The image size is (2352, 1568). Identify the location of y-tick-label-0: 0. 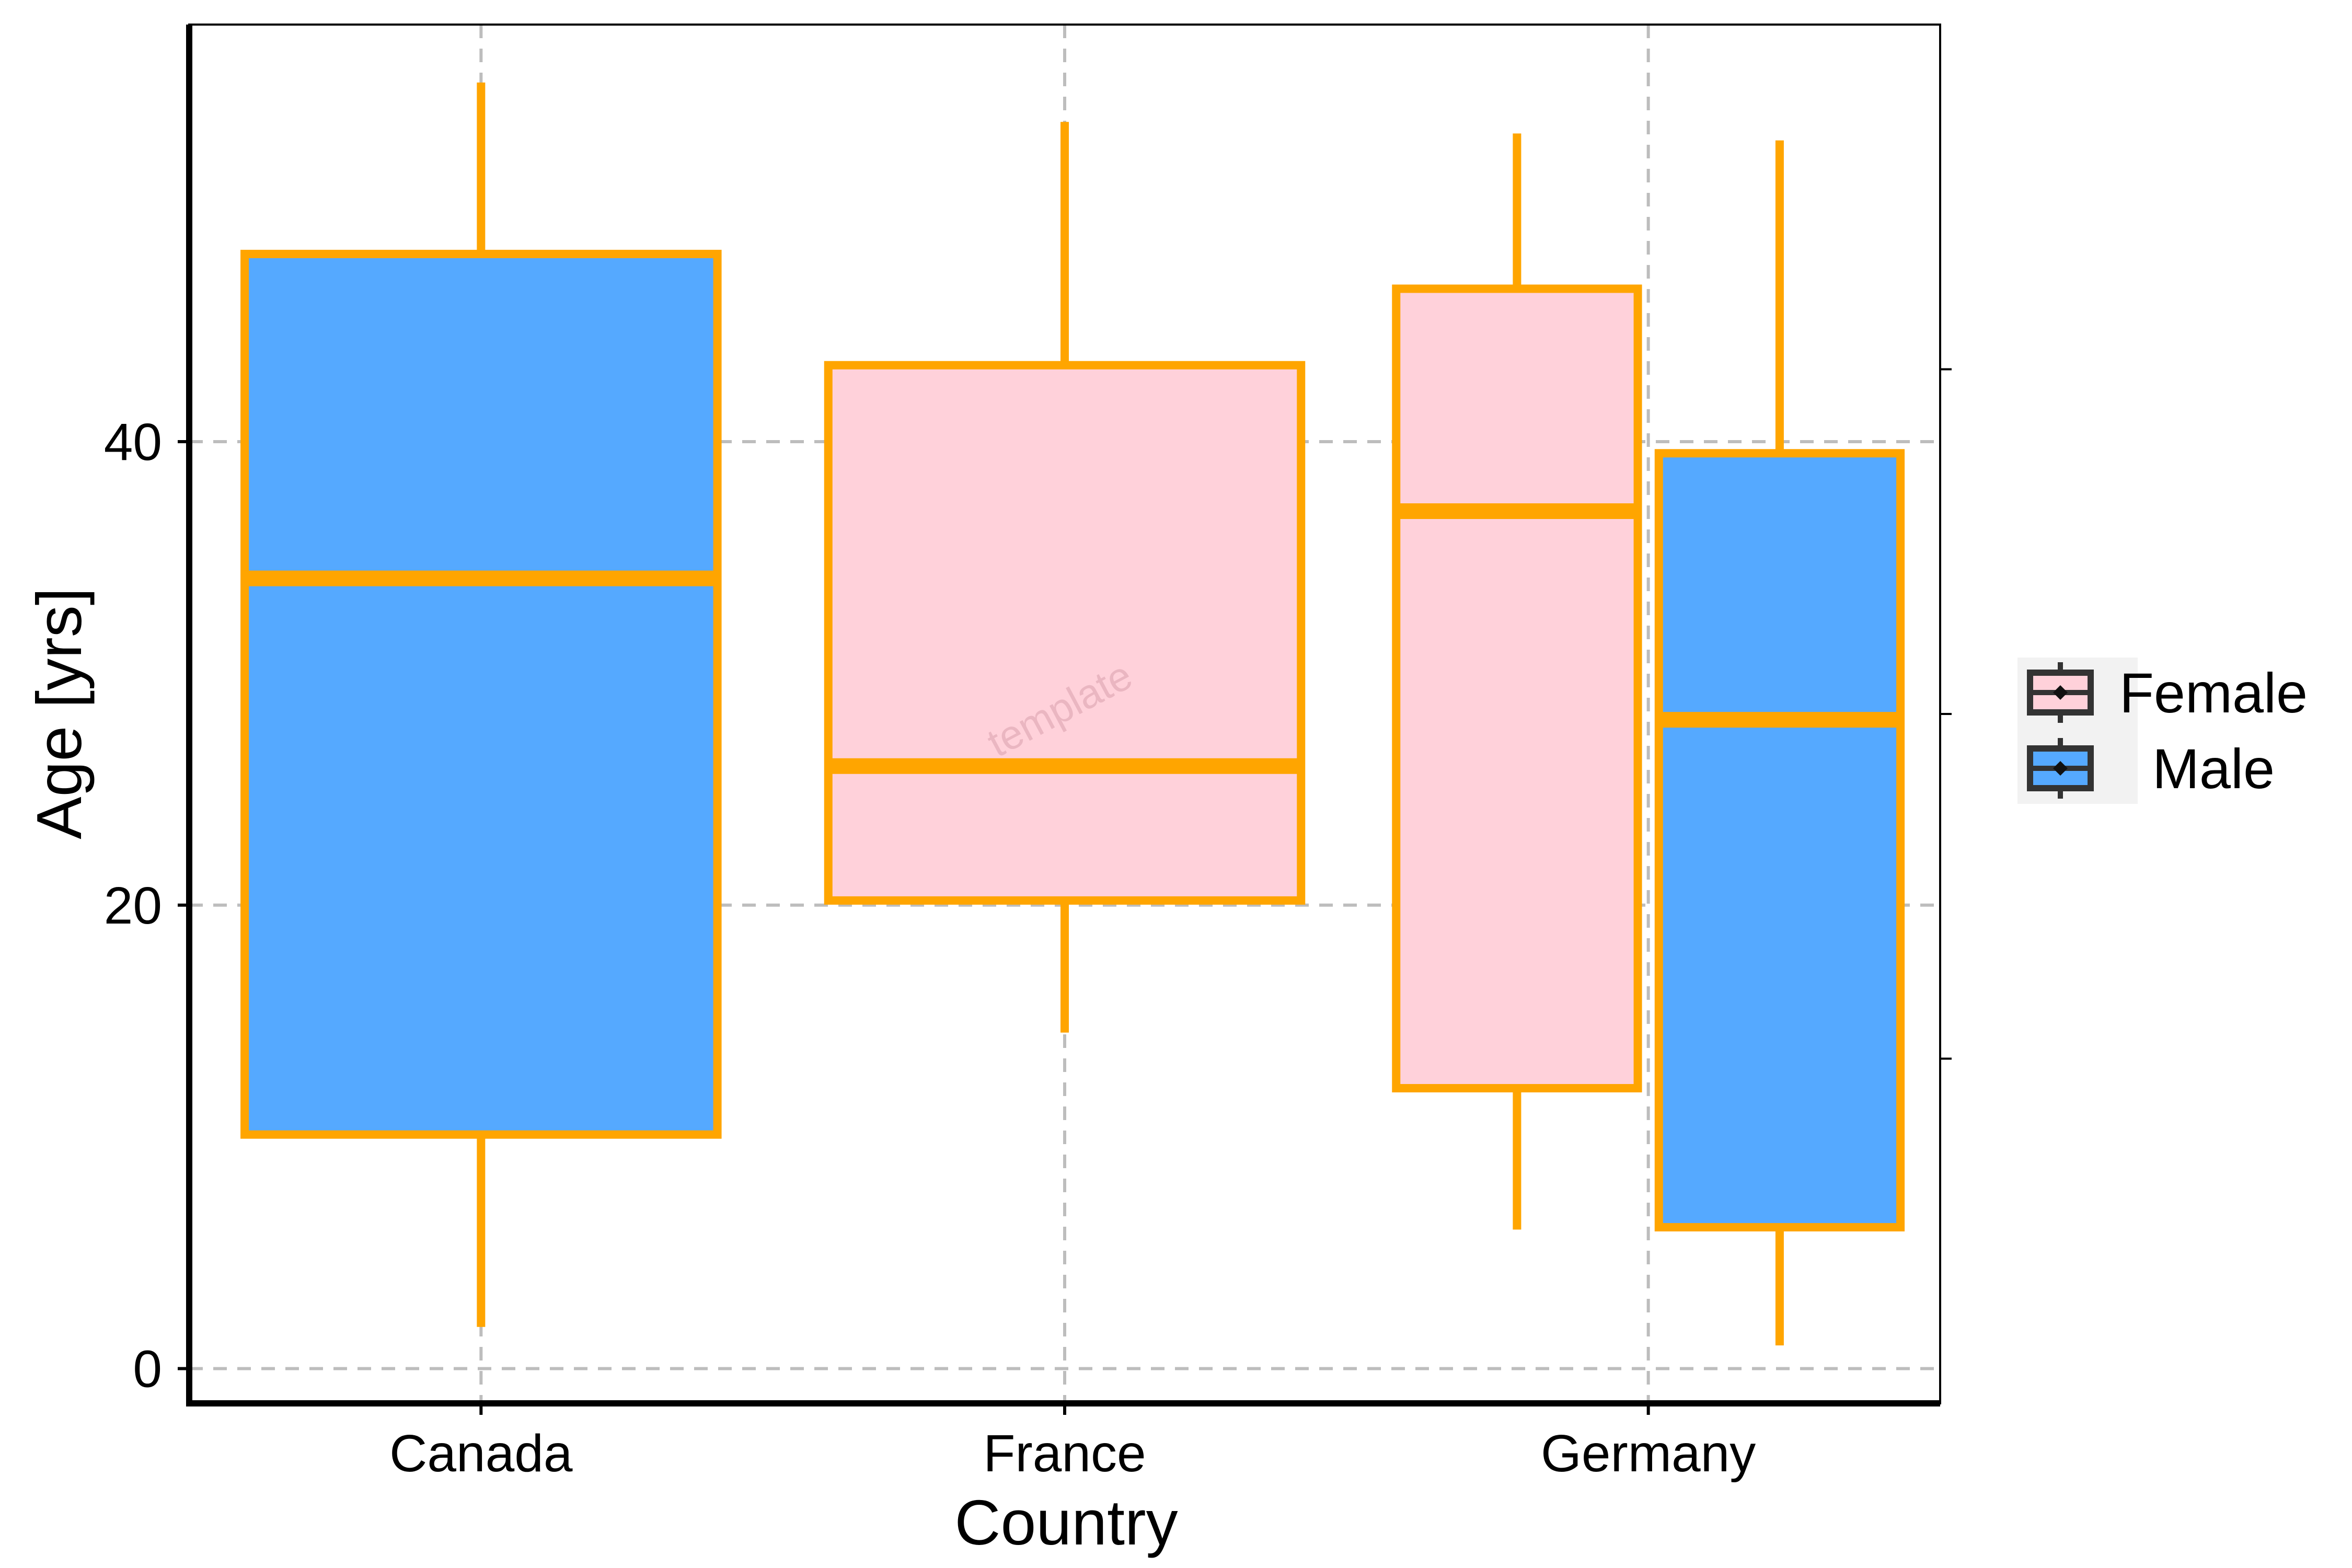
(147, 1369).